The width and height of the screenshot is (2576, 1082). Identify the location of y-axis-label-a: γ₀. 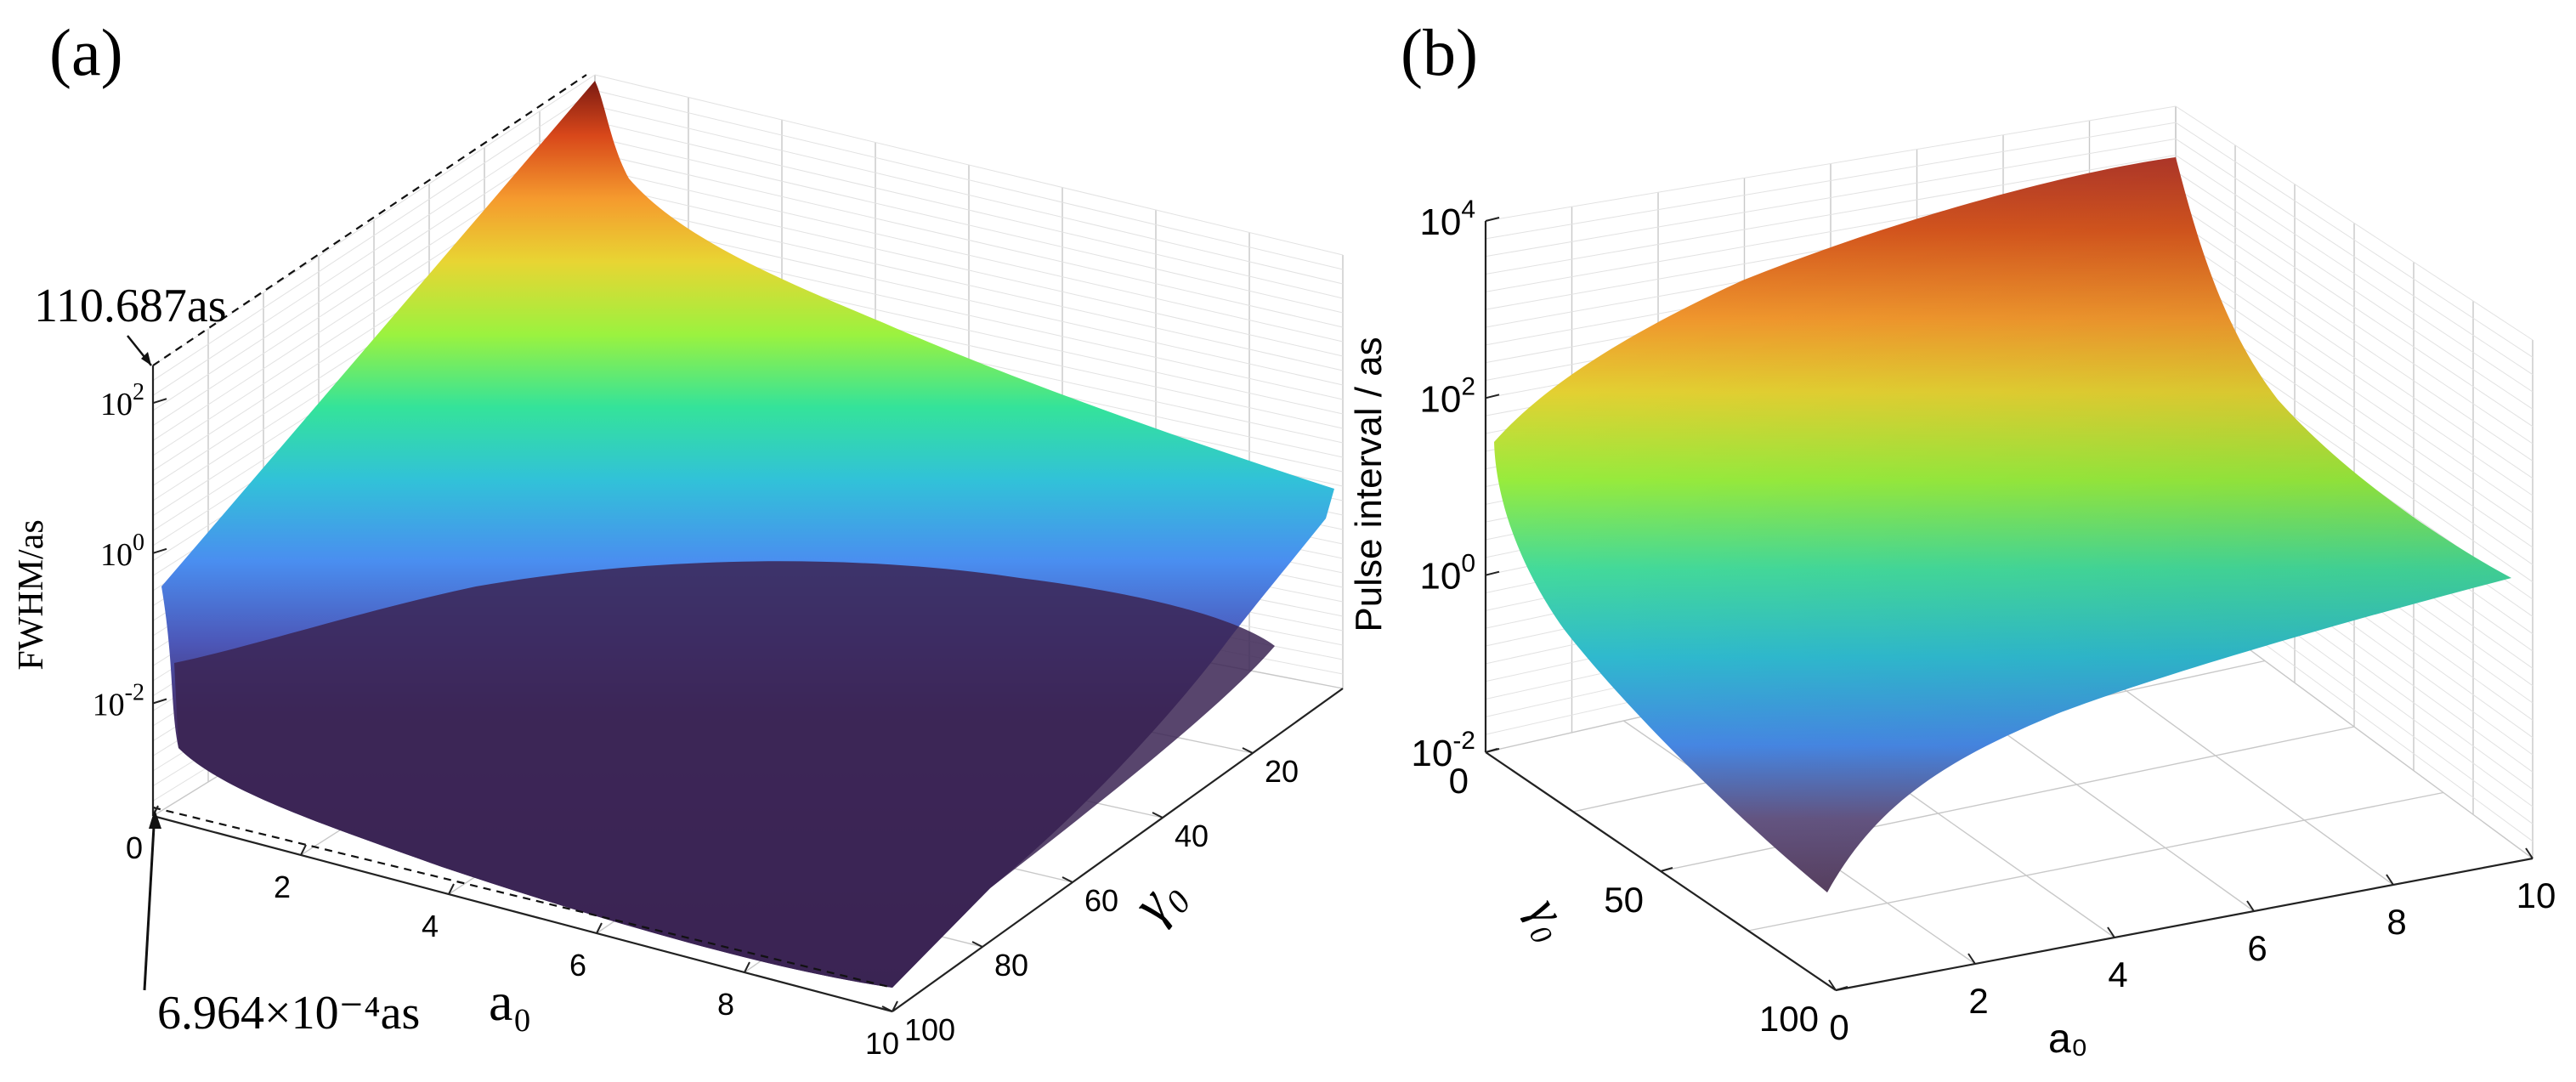
(1157, 897).